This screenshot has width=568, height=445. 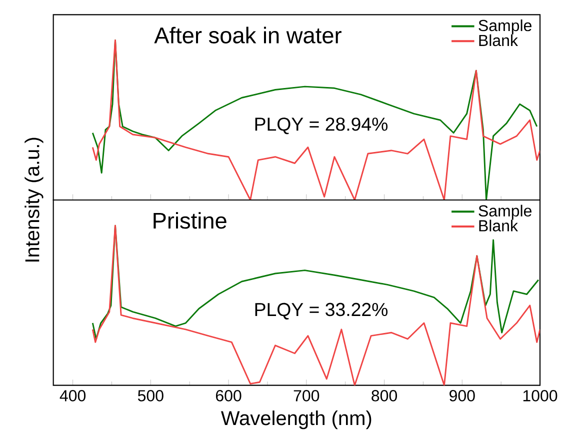 What do you see at coordinates (321, 125) in the screenshot?
I see `annotation: PLQY = 28.94%` at bounding box center [321, 125].